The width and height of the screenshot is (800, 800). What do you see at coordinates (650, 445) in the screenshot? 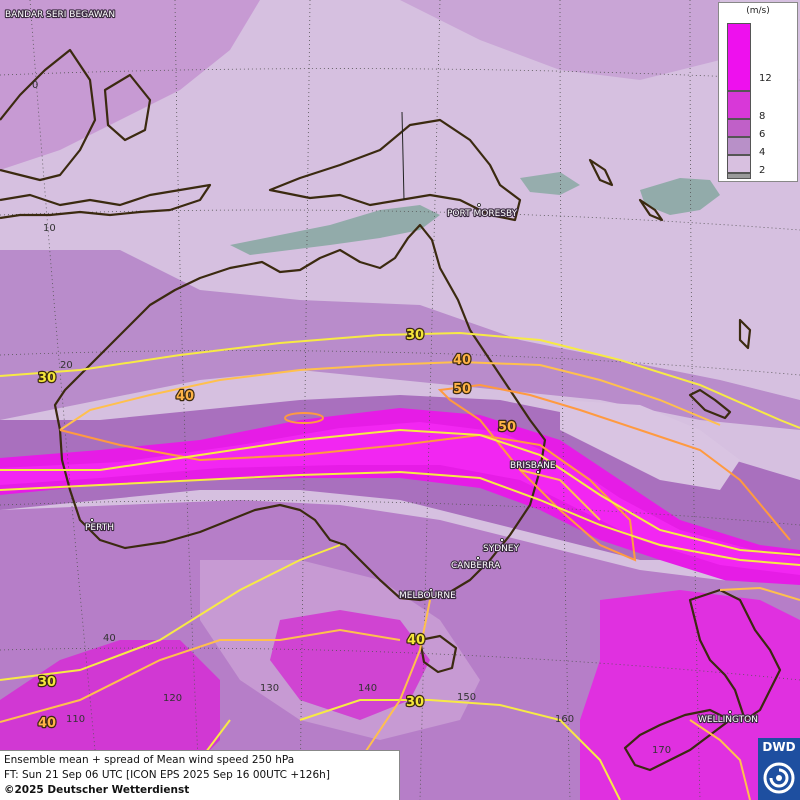
I see `band-east-light` at bounding box center [650, 445].